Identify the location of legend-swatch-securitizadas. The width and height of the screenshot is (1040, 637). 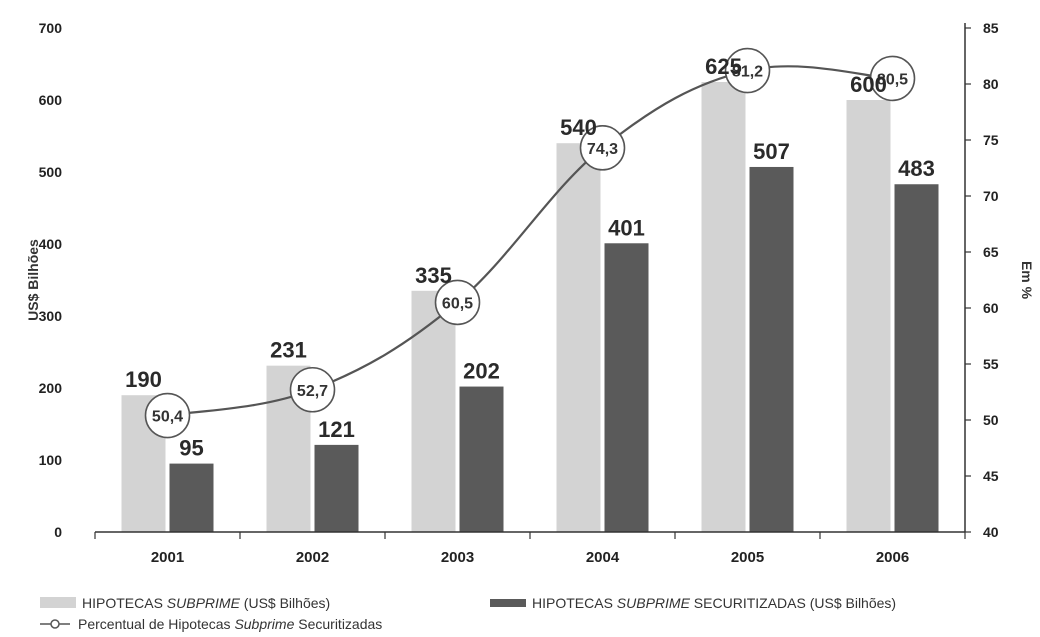
(508, 603).